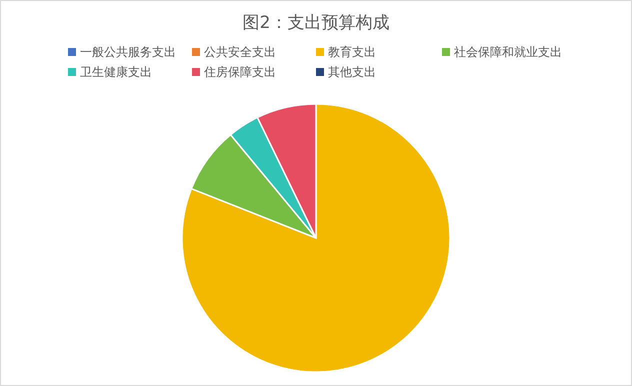  What do you see at coordinates (316, 23) in the screenshot?
I see `chart-title: 图2：支出预算构成` at bounding box center [316, 23].